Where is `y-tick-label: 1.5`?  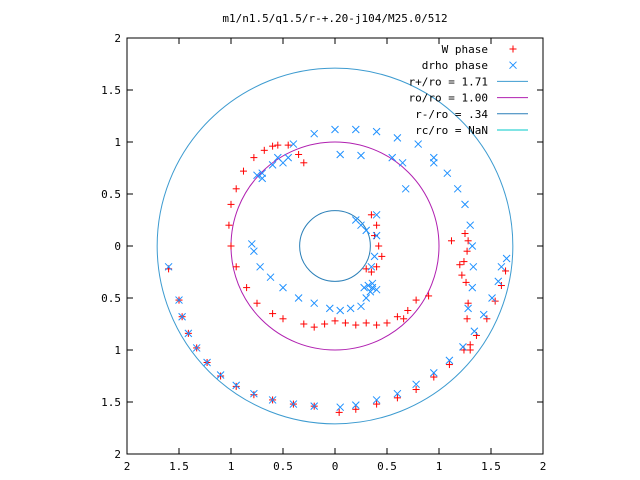 y-tick-label: 1.5 is located at coordinates (111, 90).